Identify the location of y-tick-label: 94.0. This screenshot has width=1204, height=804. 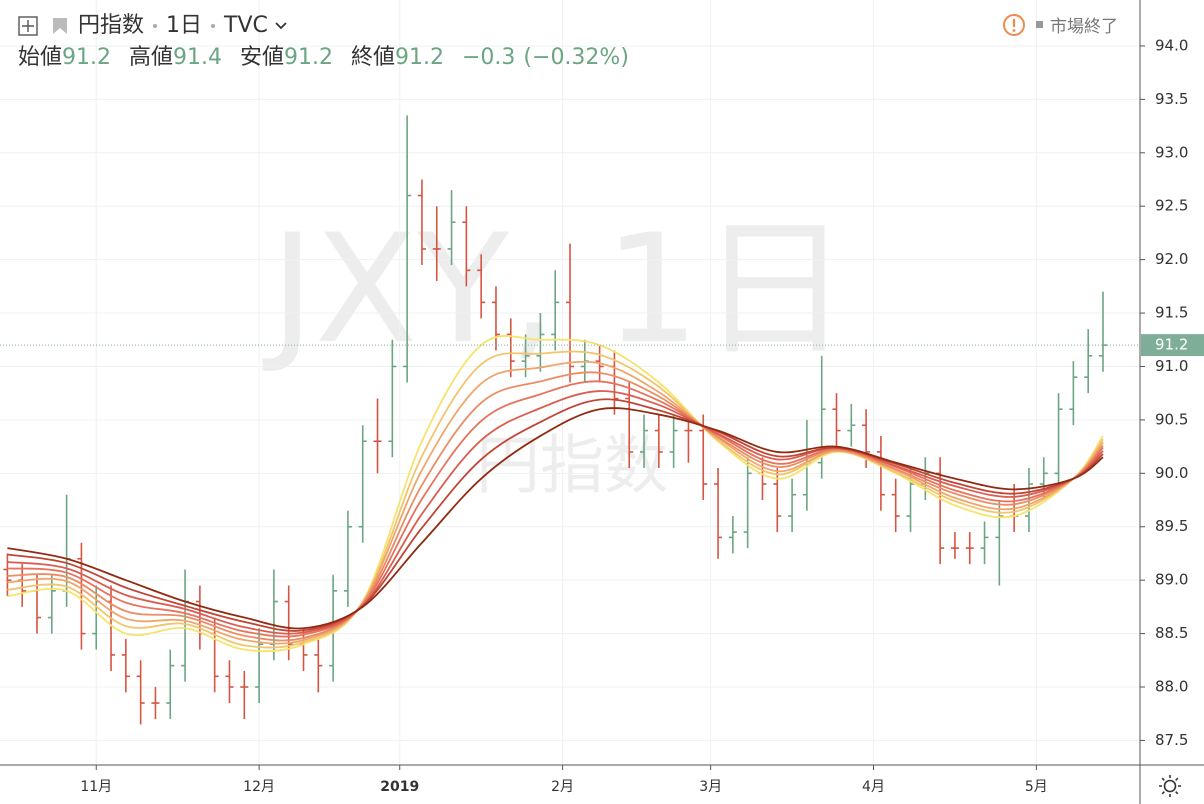
(1171, 45).